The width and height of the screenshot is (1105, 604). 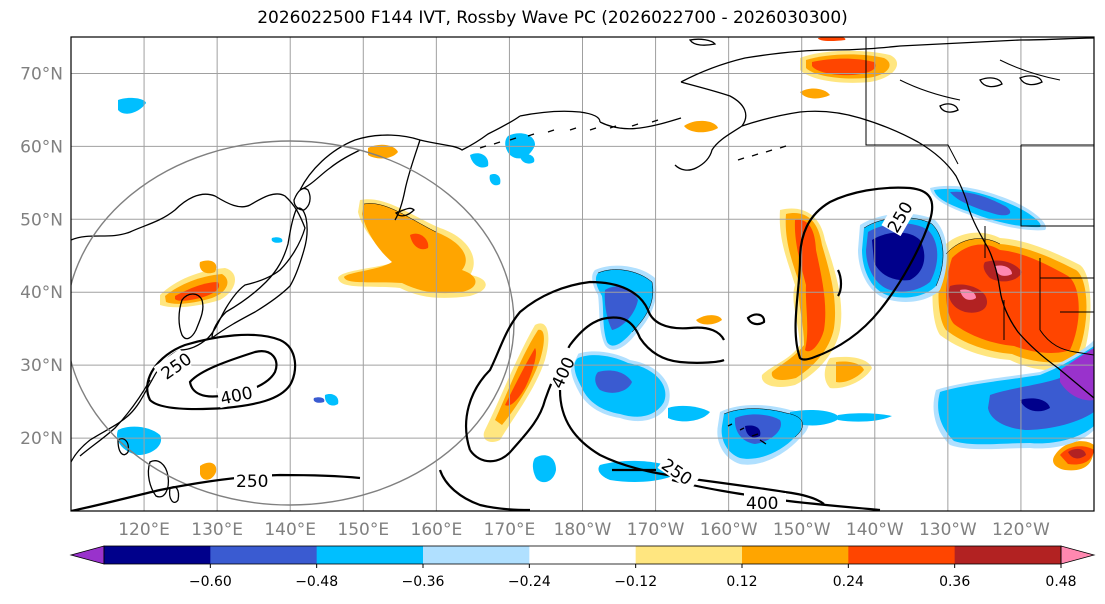 I want to click on colorbar-extend-high, so click(x=1078, y=555).